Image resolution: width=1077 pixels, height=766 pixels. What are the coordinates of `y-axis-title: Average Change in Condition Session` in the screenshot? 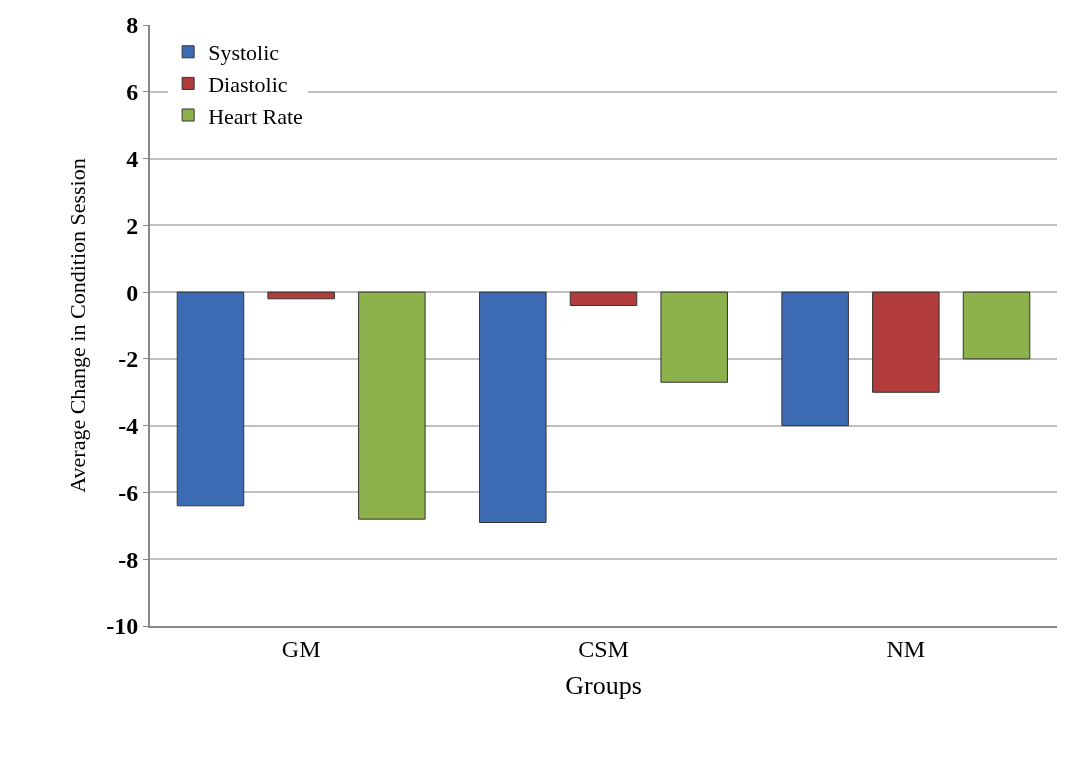 It's located at (77, 325).